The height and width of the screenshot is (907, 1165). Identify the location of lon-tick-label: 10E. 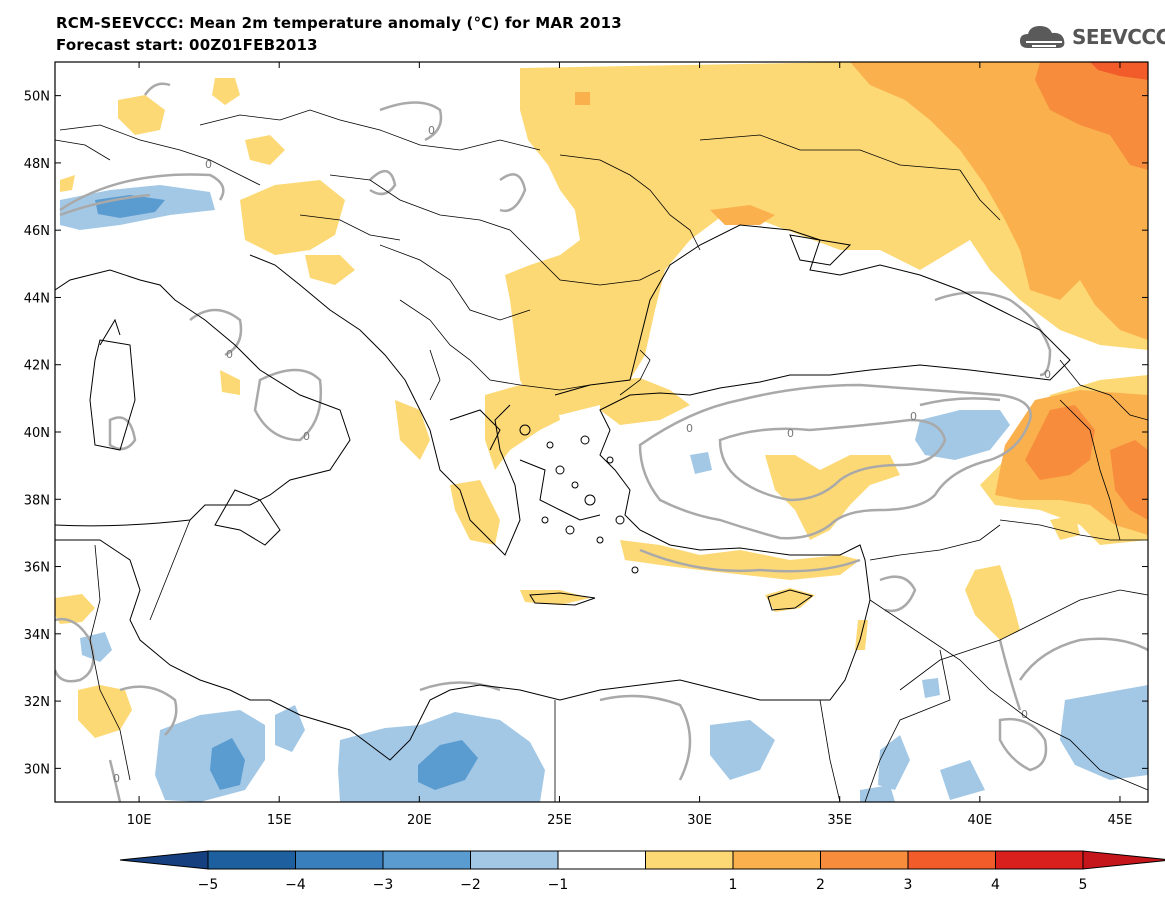
(139, 820).